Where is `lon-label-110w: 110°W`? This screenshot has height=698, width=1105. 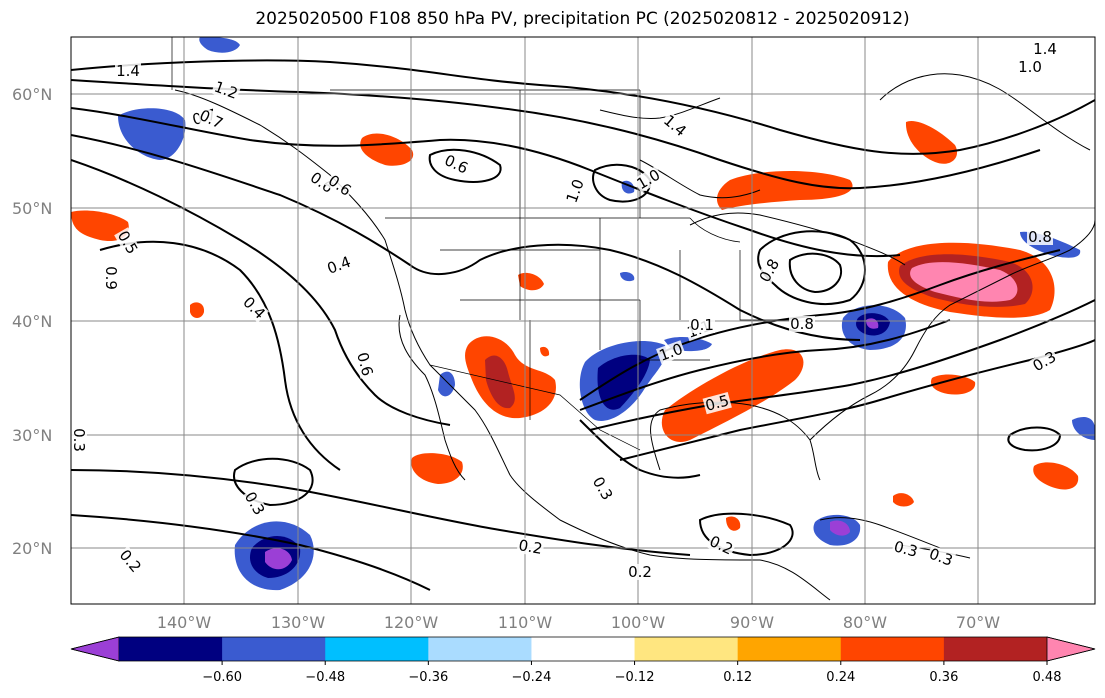 lon-label-110w: 110°W is located at coordinates (525, 622).